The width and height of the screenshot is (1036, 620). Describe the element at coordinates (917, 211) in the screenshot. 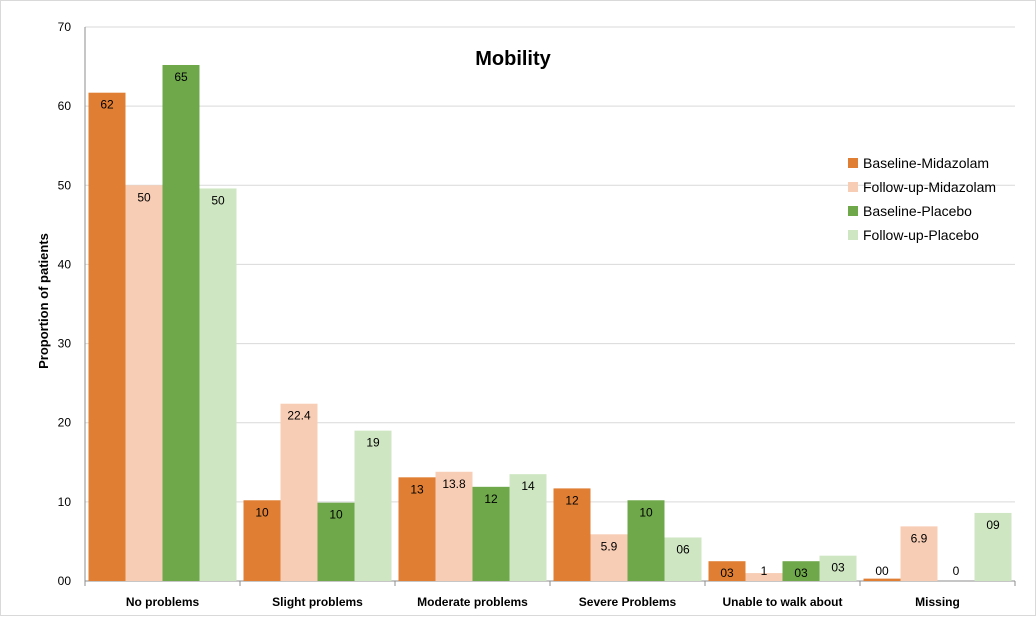

I see `legend-label: Baseline-Placebo` at that location.